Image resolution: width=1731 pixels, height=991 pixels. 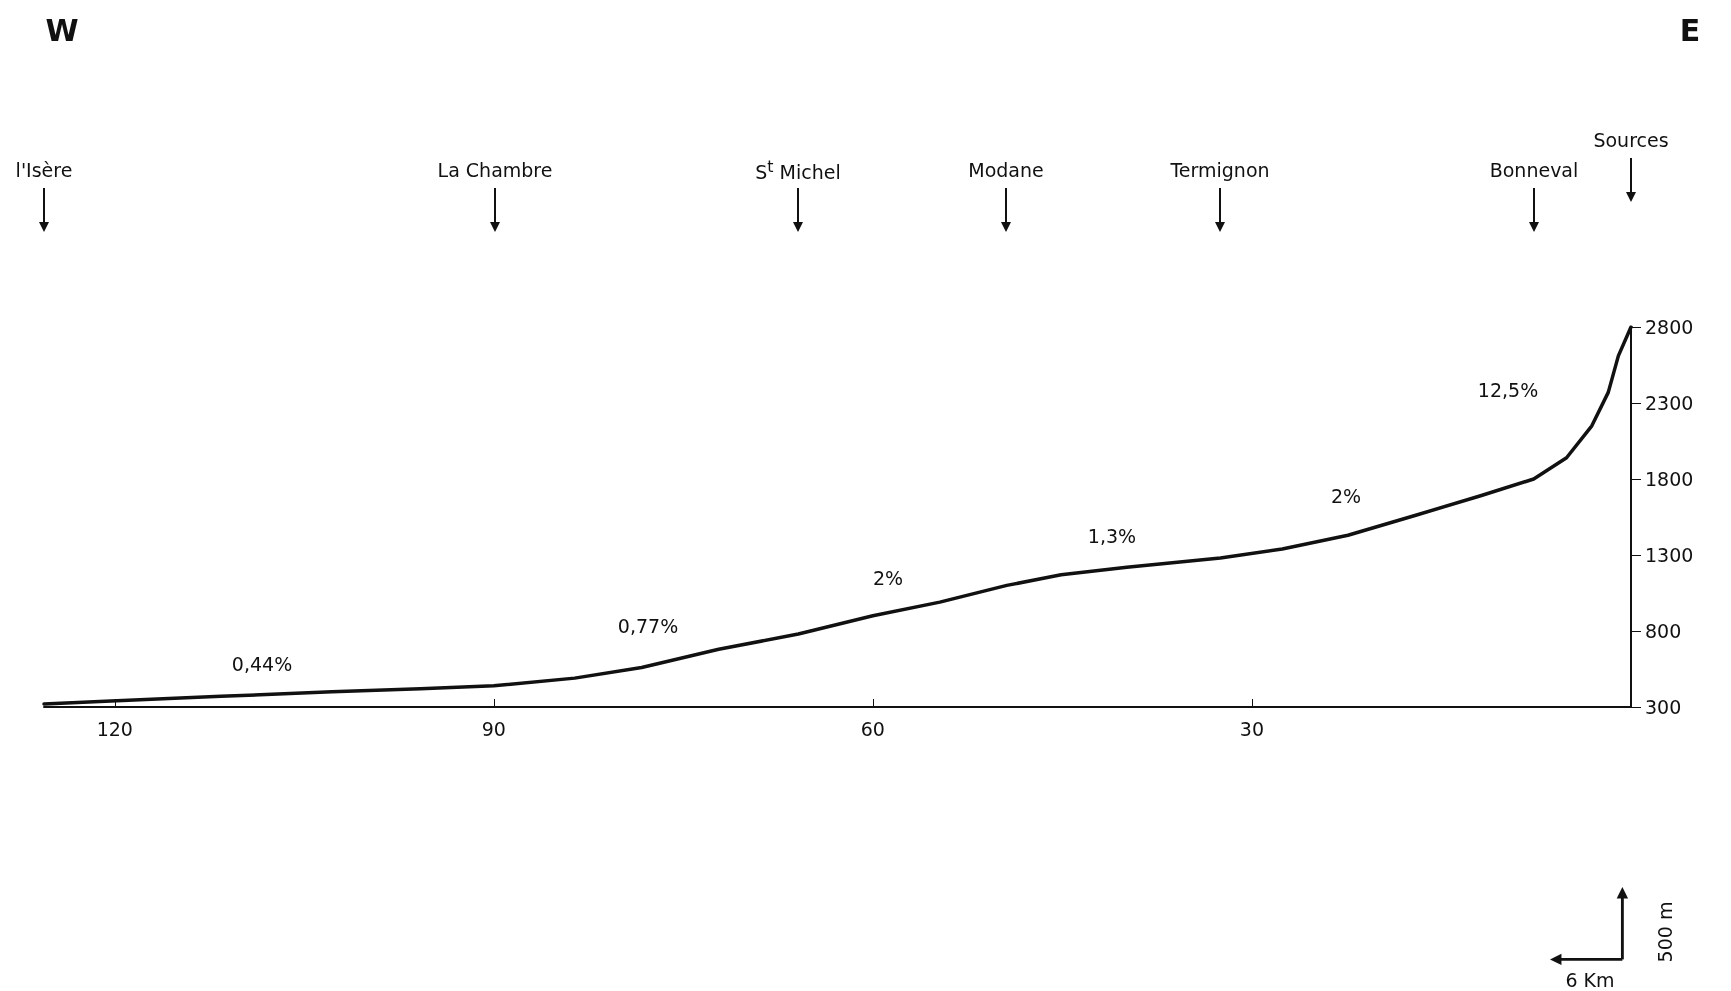 What do you see at coordinates (1665, 932) in the screenshot?
I see `text: 500 m` at bounding box center [1665, 932].